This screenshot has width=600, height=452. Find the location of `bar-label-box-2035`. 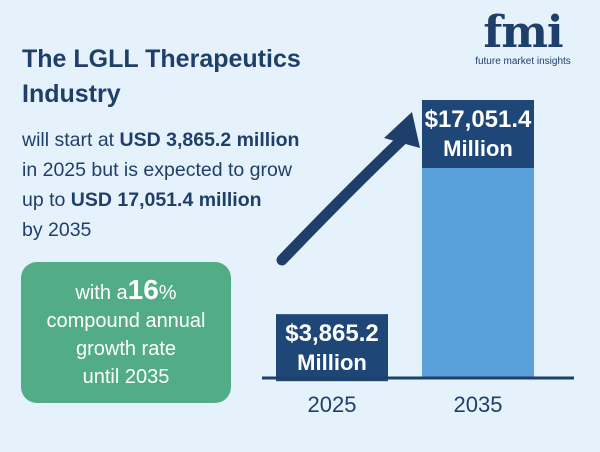

bar-label-box-2035 is located at coordinates (478, 134).